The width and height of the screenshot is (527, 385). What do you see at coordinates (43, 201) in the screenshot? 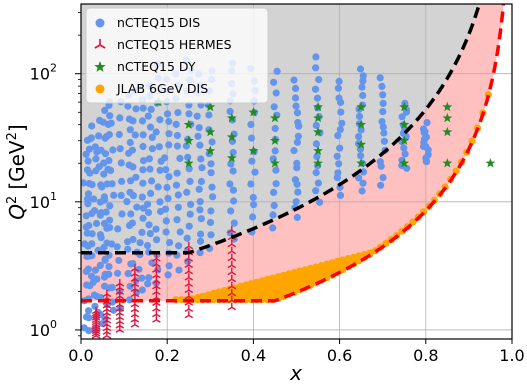
I see `y-tick-label: 101` at bounding box center [43, 201].